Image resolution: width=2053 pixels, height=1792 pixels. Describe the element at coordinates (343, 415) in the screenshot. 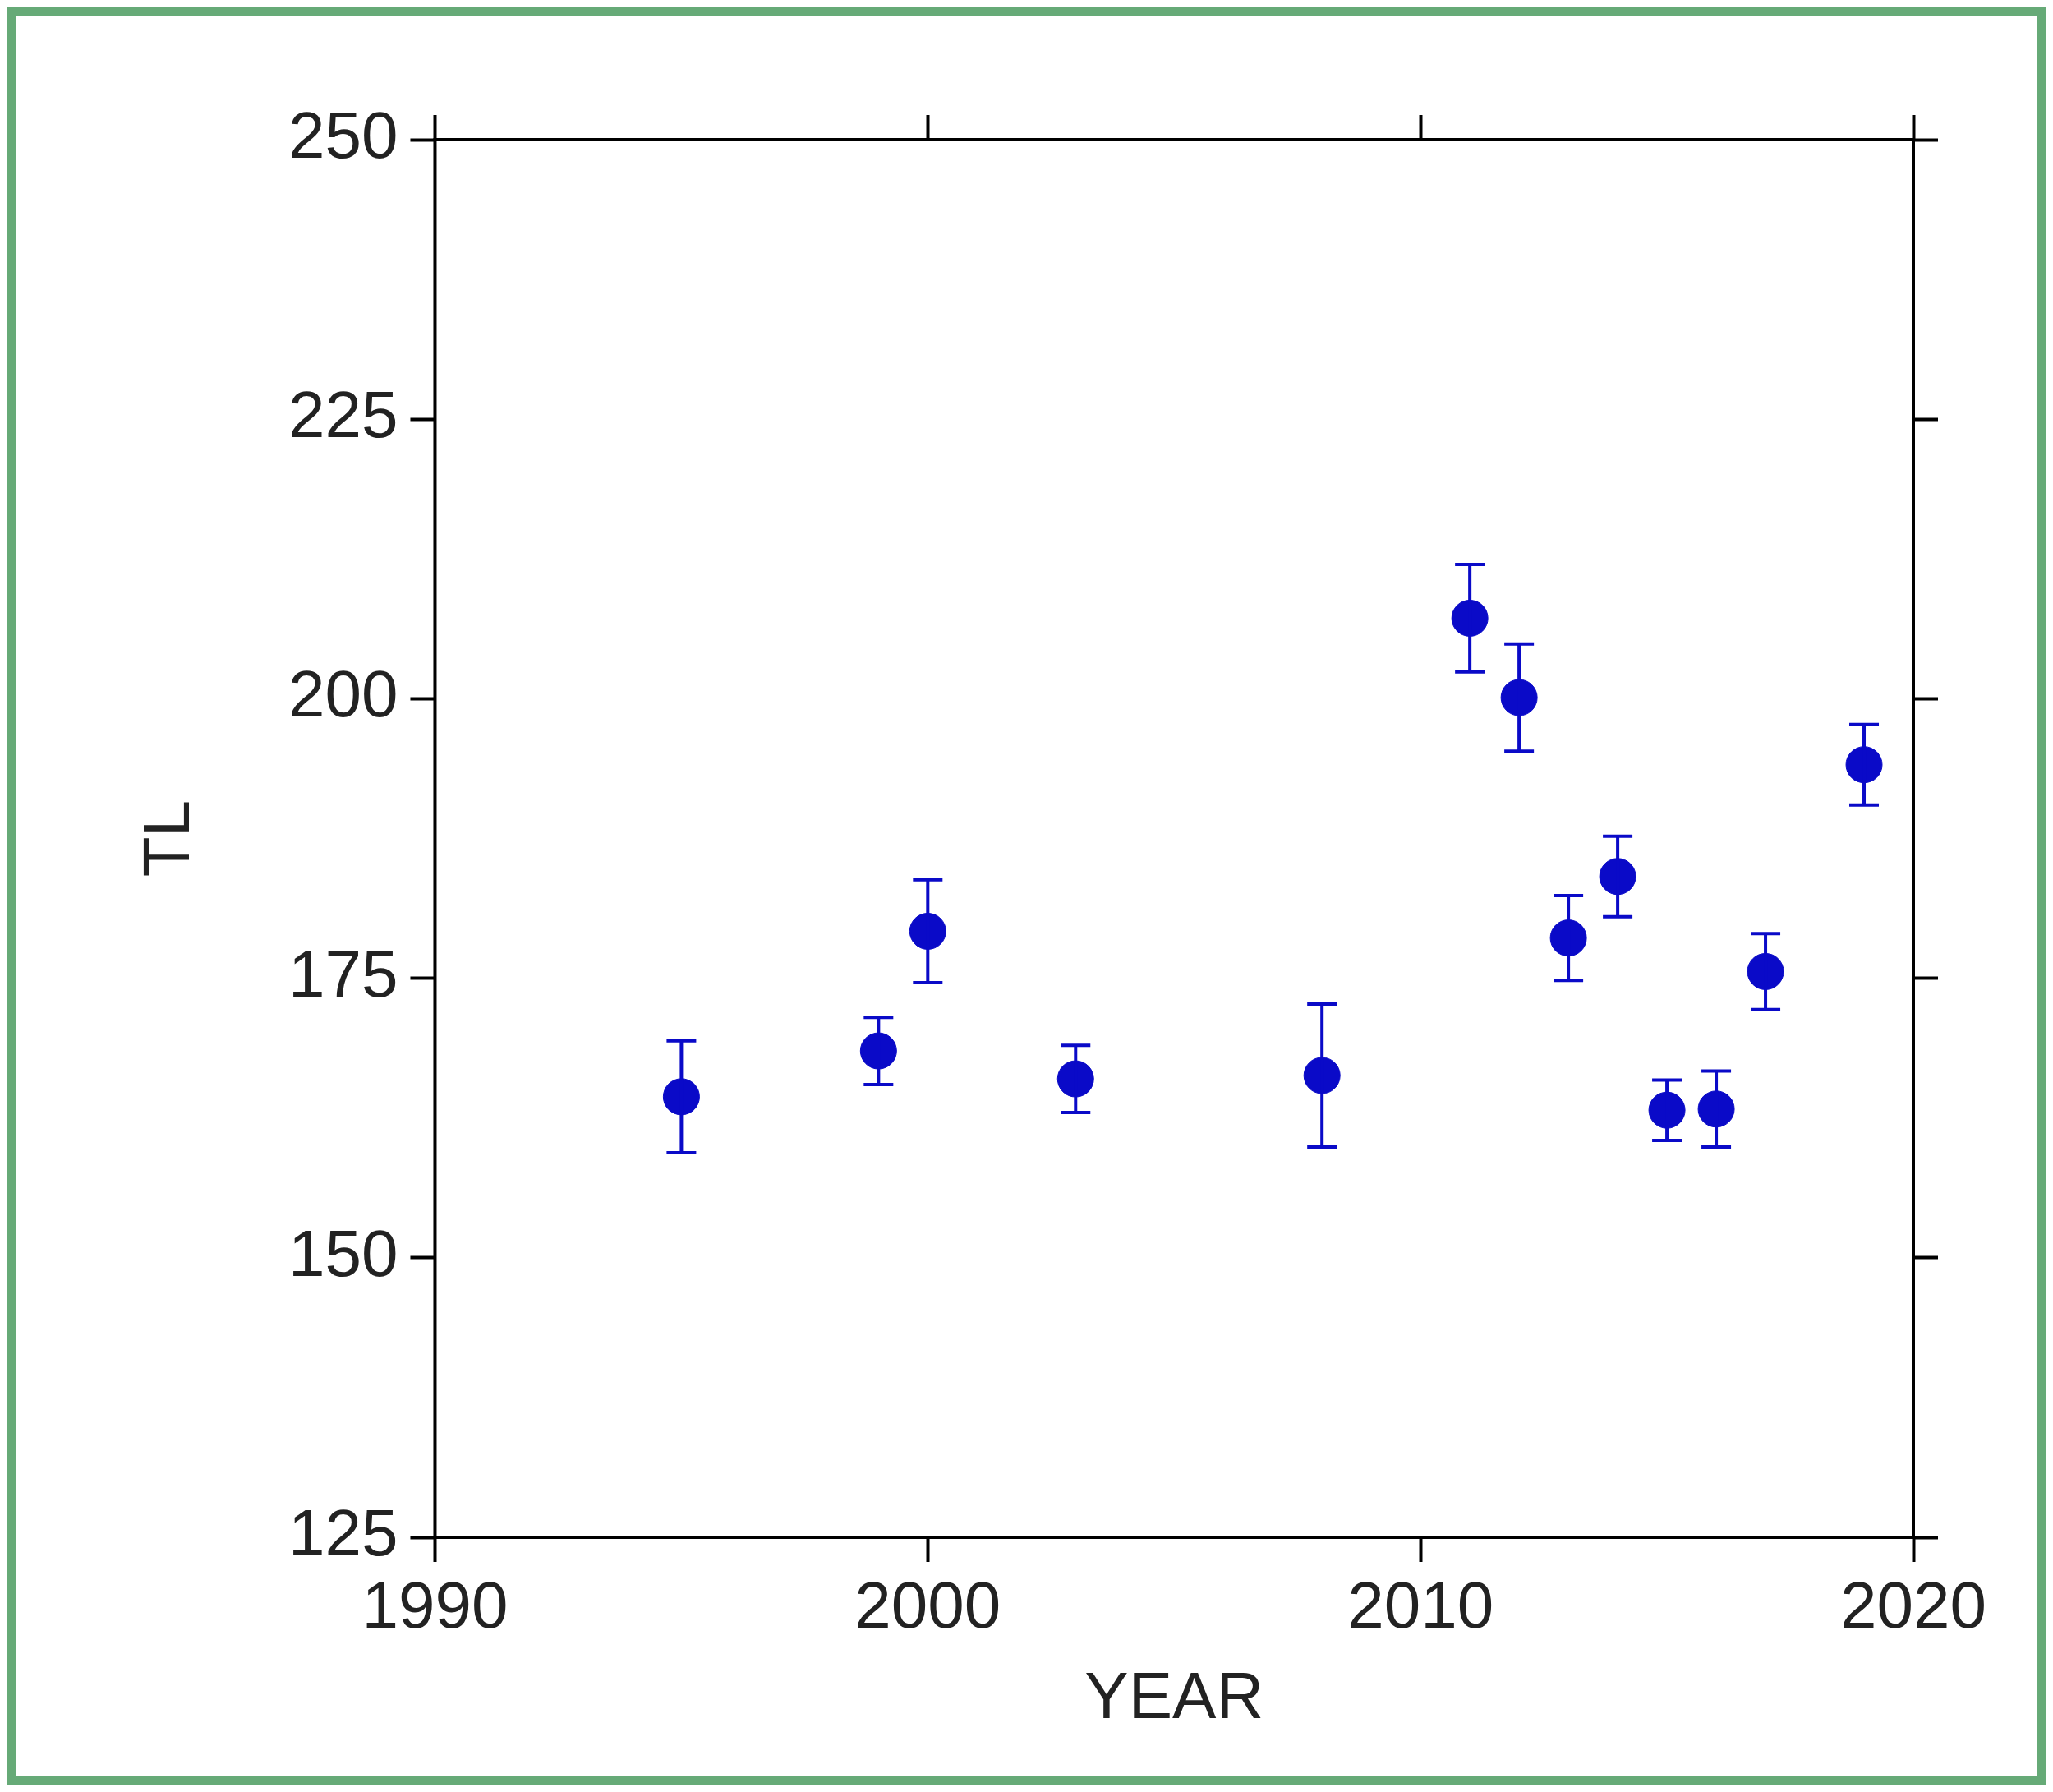

I see `y-tick-label: 225` at that location.